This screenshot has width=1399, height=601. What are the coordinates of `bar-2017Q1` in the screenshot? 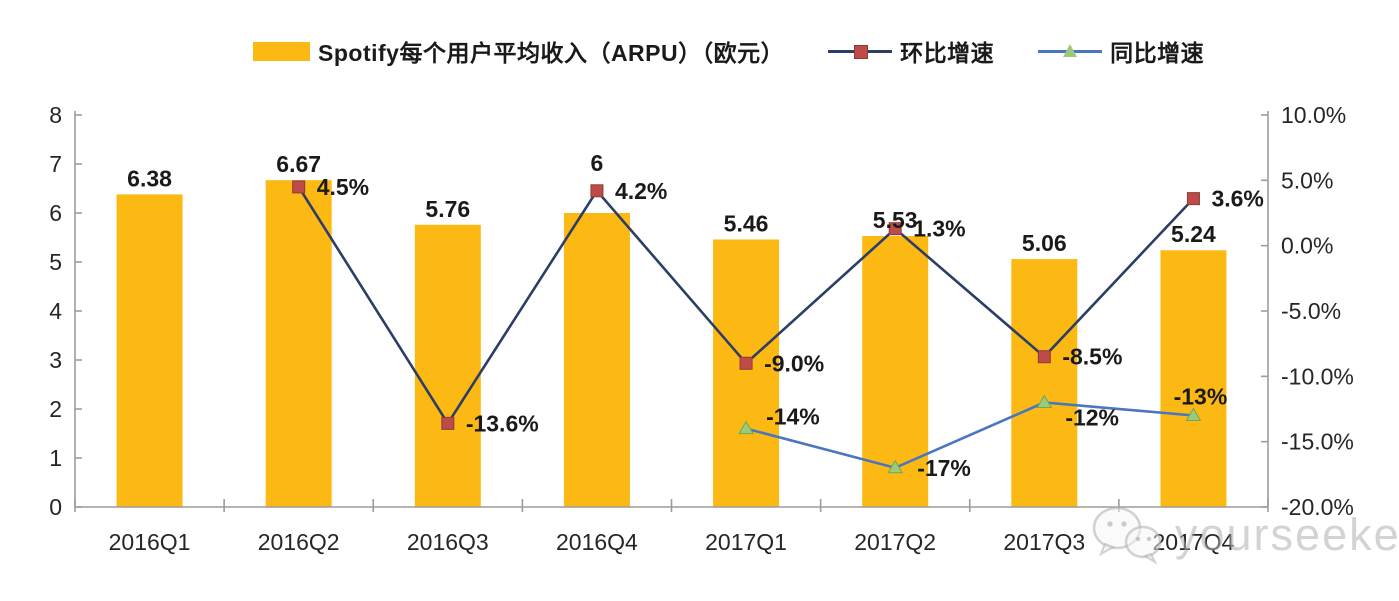 It's located at (746, 373).